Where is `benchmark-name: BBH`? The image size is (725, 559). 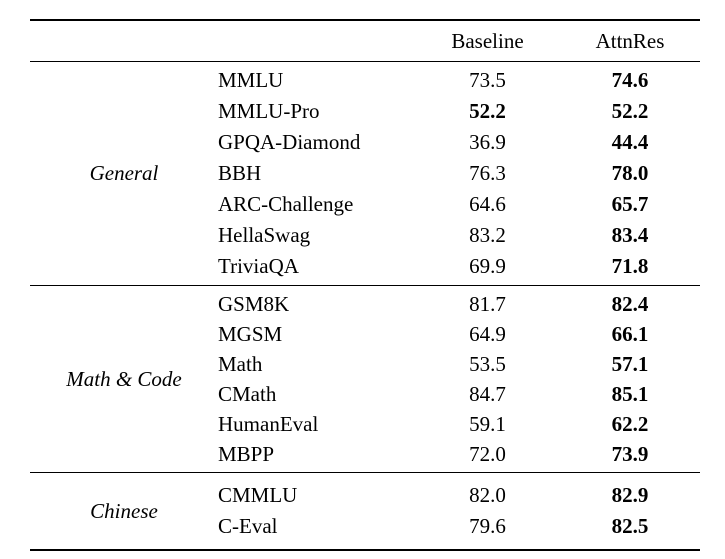
benchmark-name: BBH is located at coordinates (240, 173).